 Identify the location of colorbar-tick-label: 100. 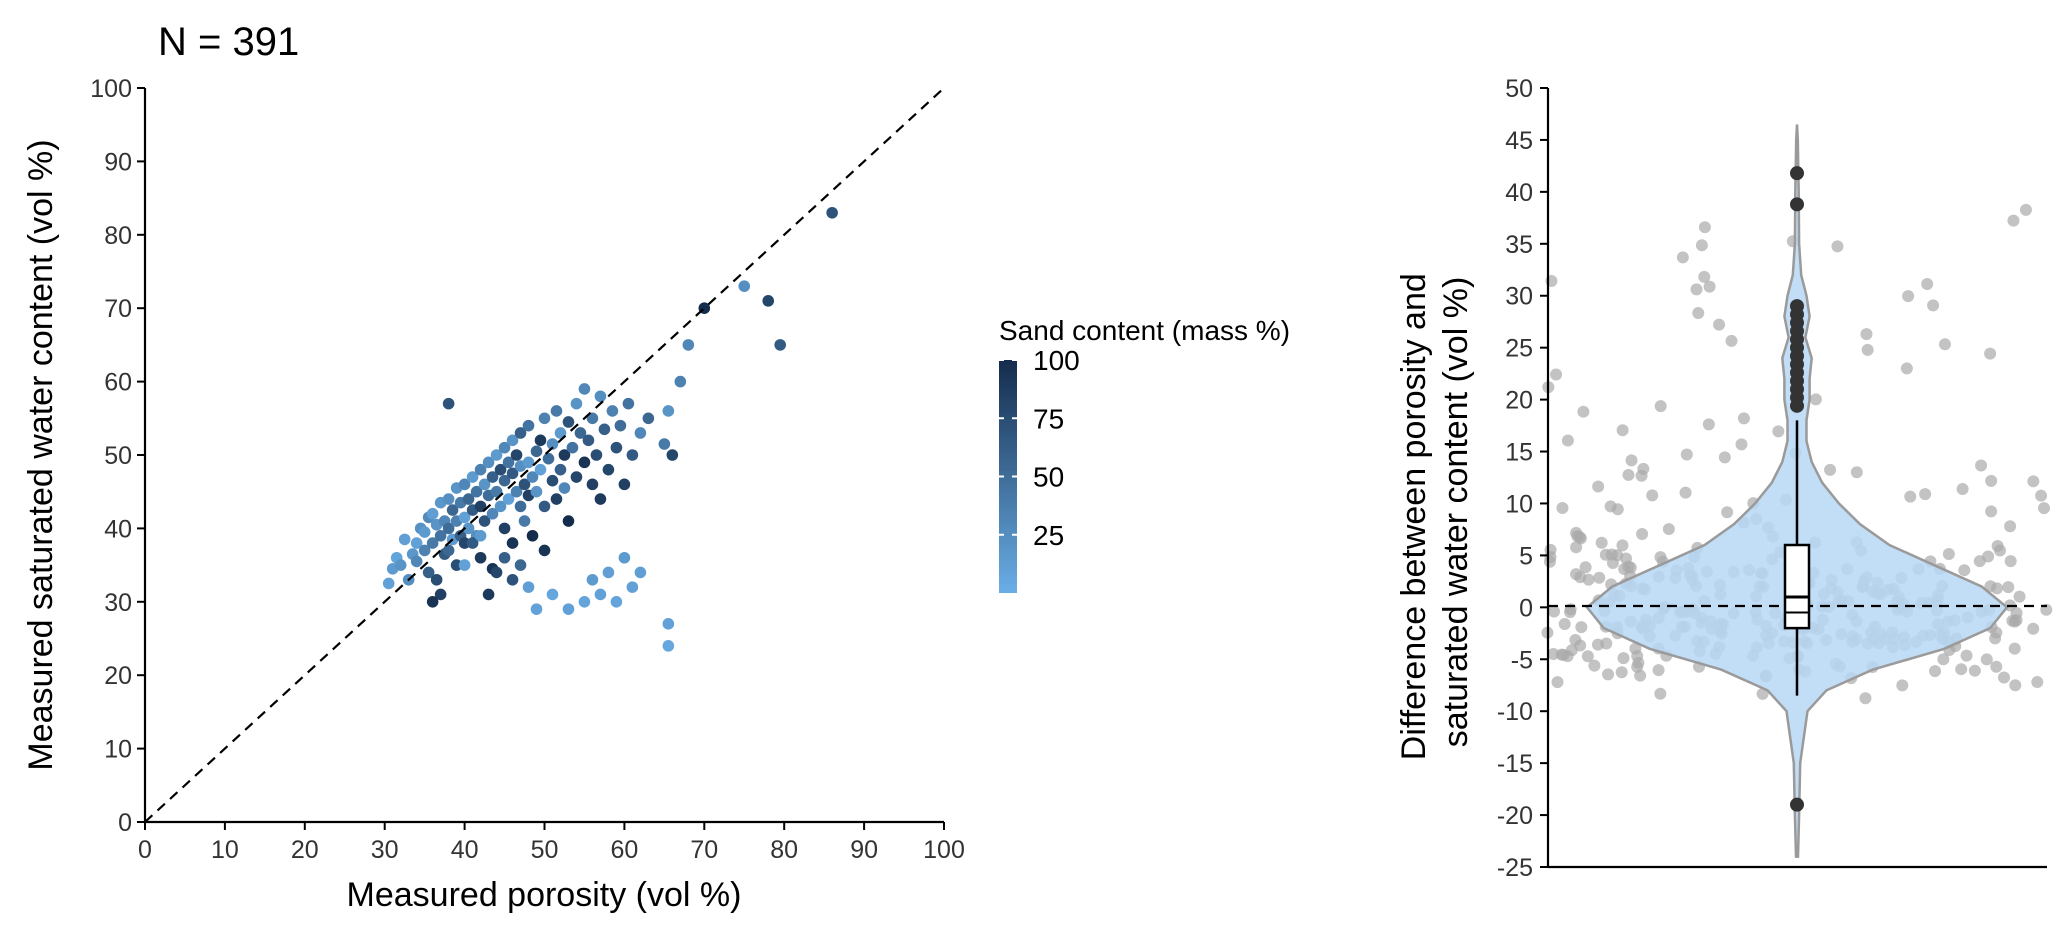
(1056, 360).